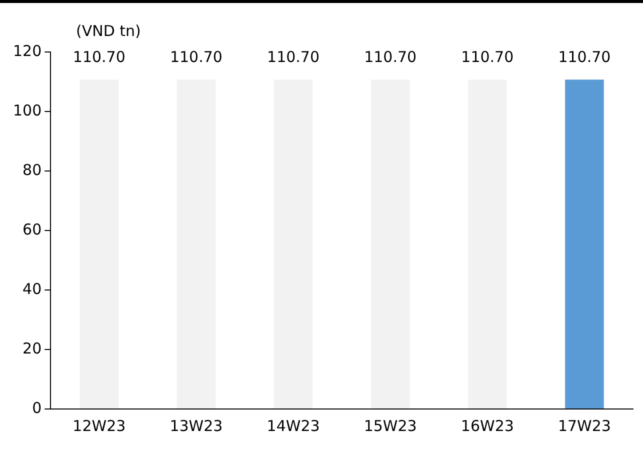  I want to click on y-tick-label: 40, so click(32, 289).